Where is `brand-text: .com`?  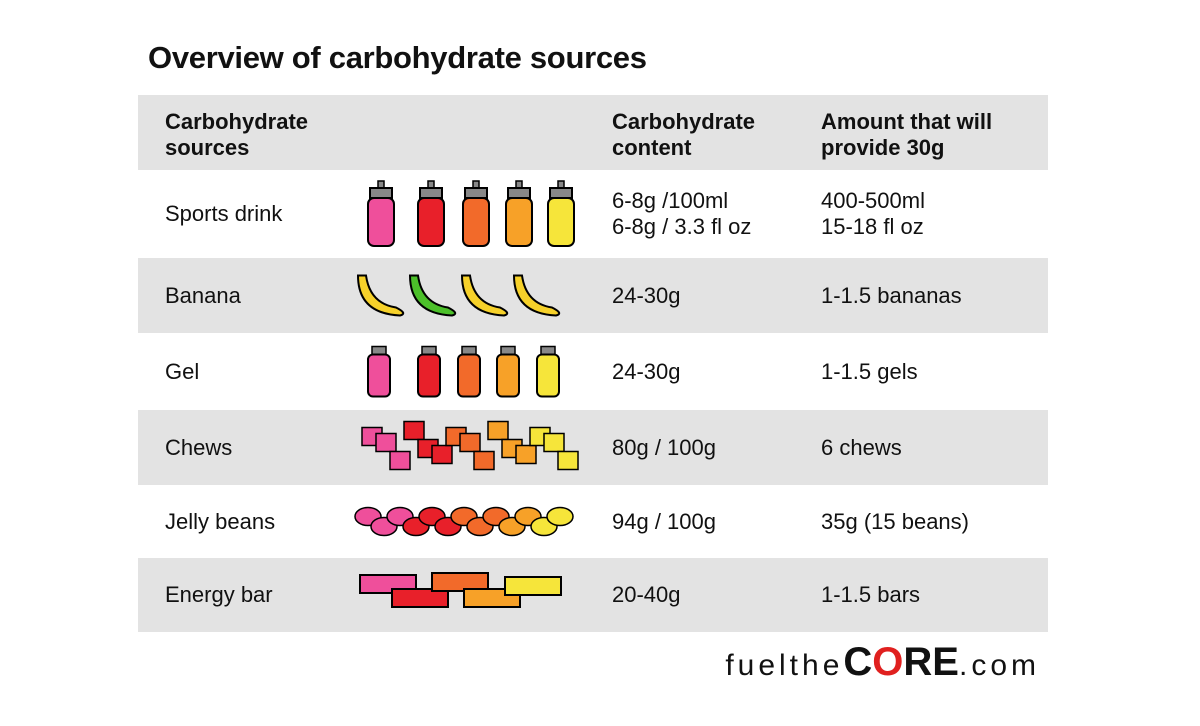
brand-text: .com is located at coordinates (999, 665).